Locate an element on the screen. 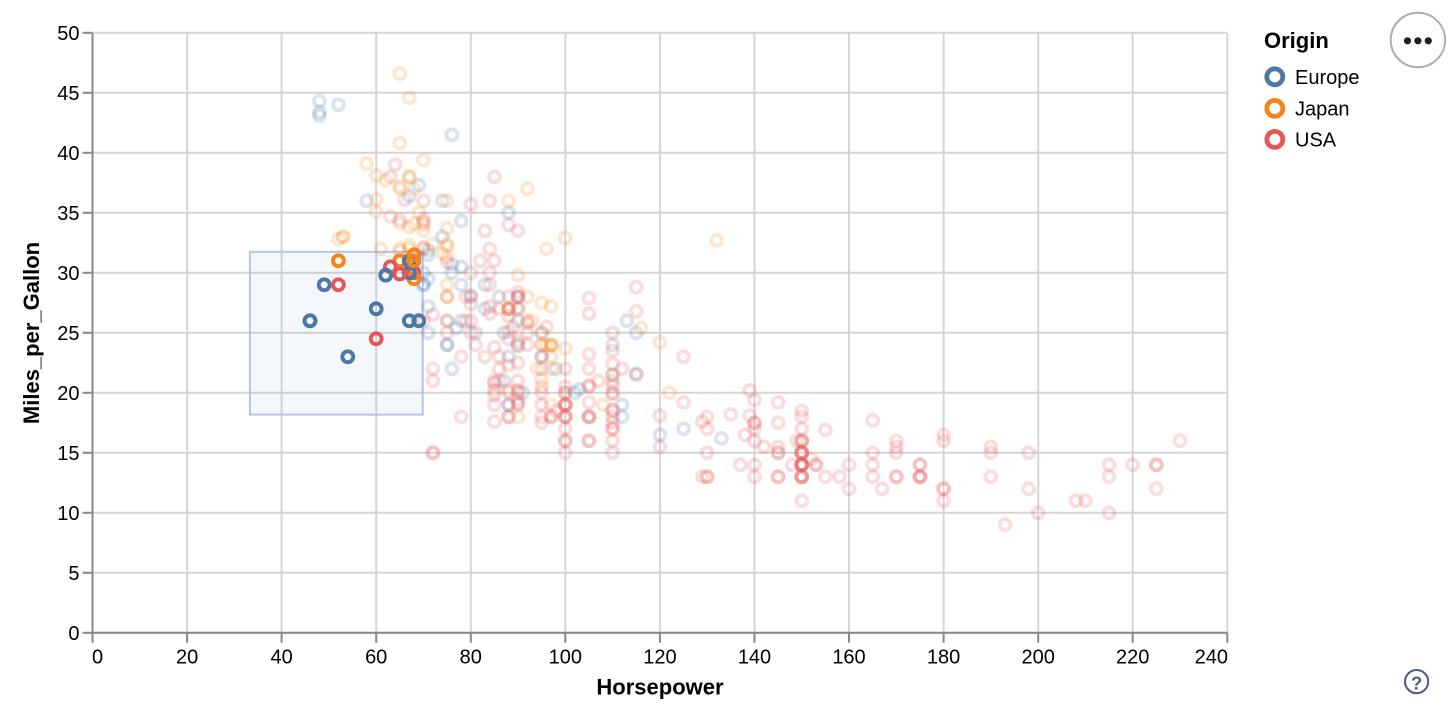 This screenshot has width=1454, height=712. svg-text: 220 is located at coordinates (1132, 658).